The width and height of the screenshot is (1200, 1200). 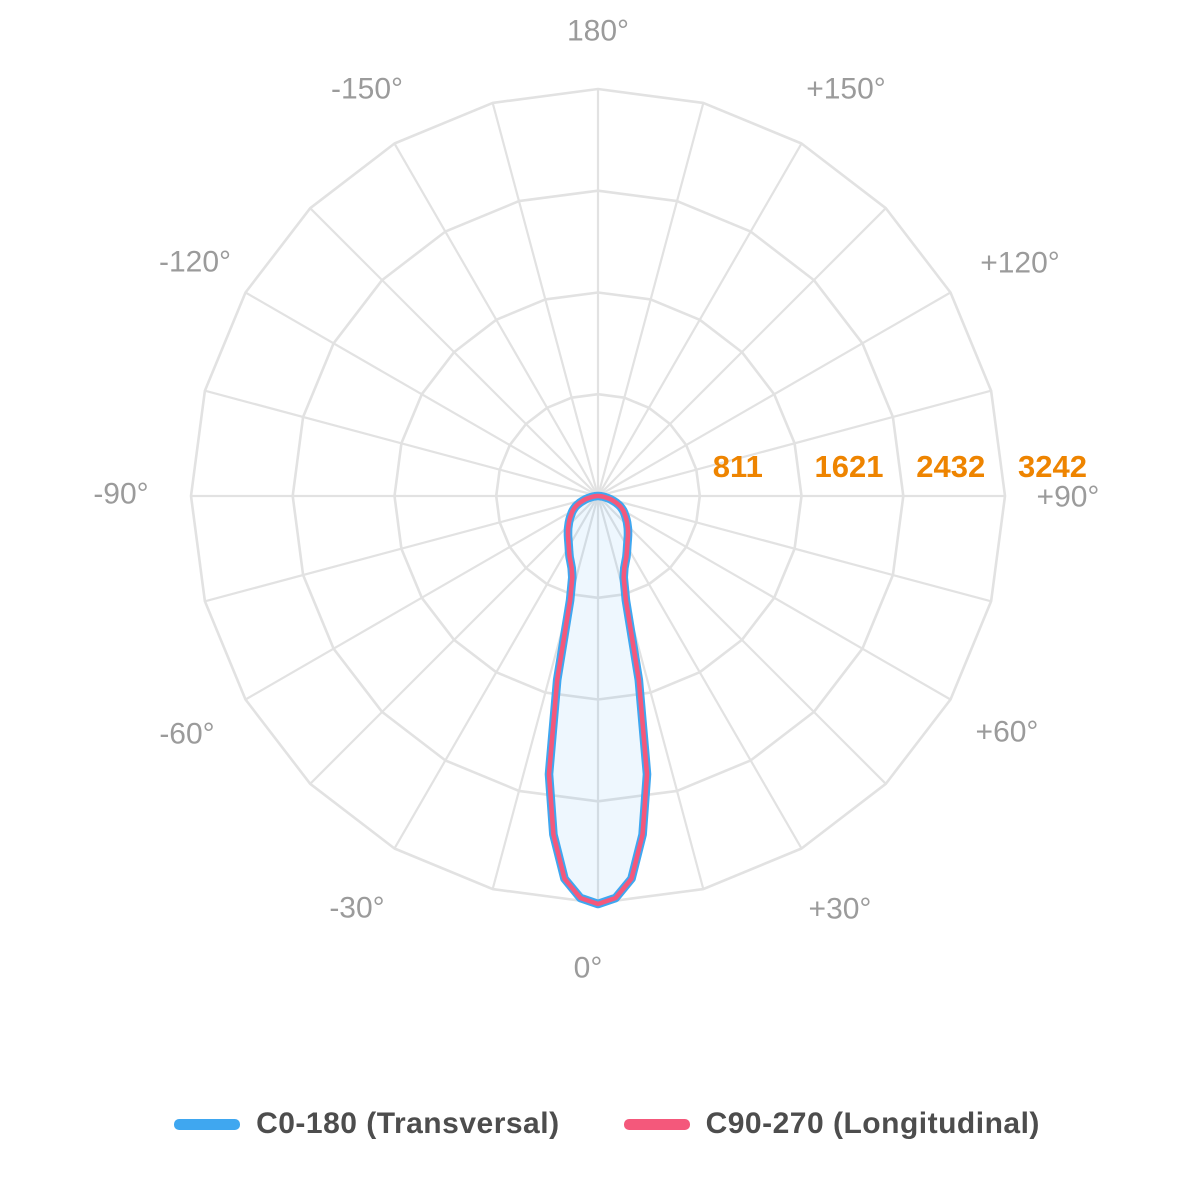 I want to click on angle-label: +60°, so click(x=1007, y=732).